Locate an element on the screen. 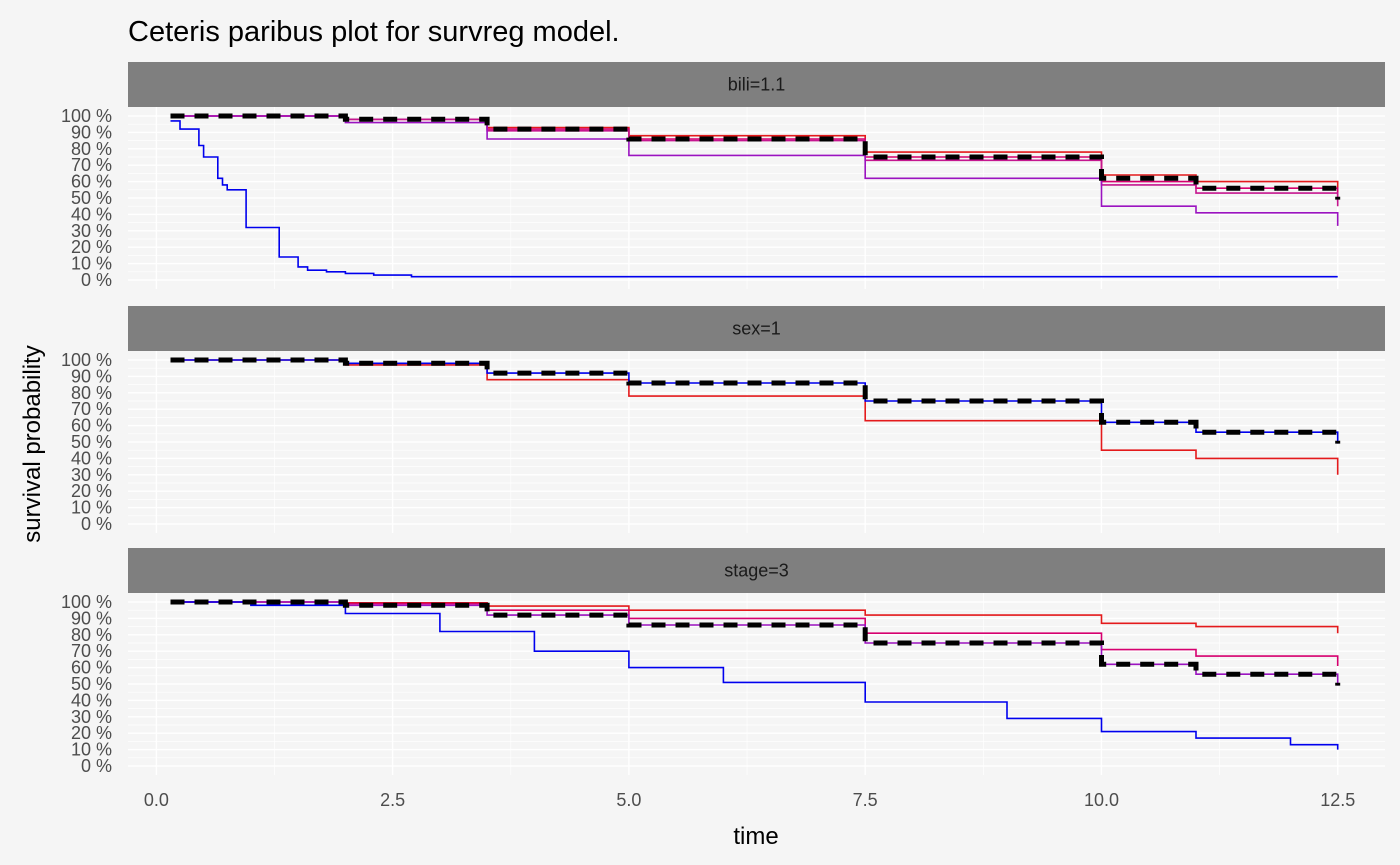 The image size is (1400, 865). y-axis-title: survival probability is located at coordinates (32, 443).